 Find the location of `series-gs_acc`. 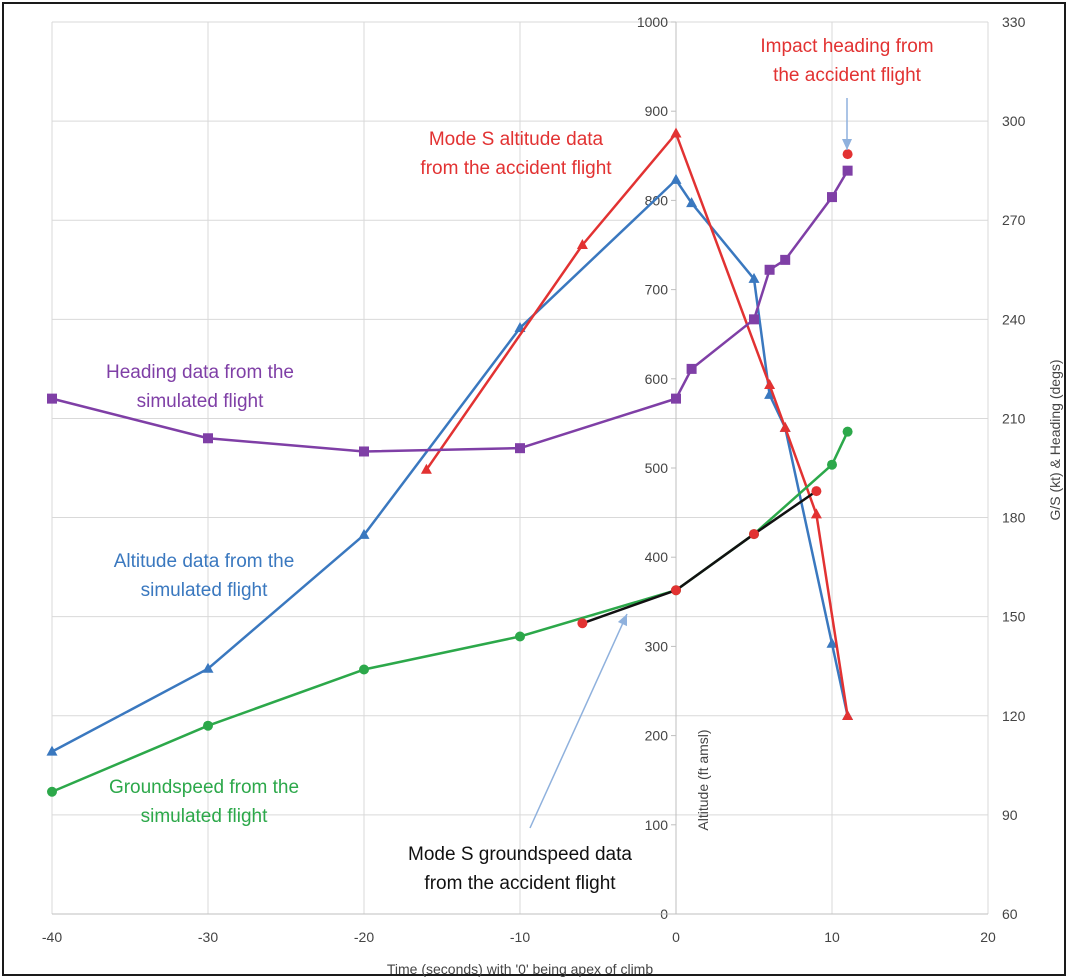

series-gs_acc is located at coordinates (699, 557).